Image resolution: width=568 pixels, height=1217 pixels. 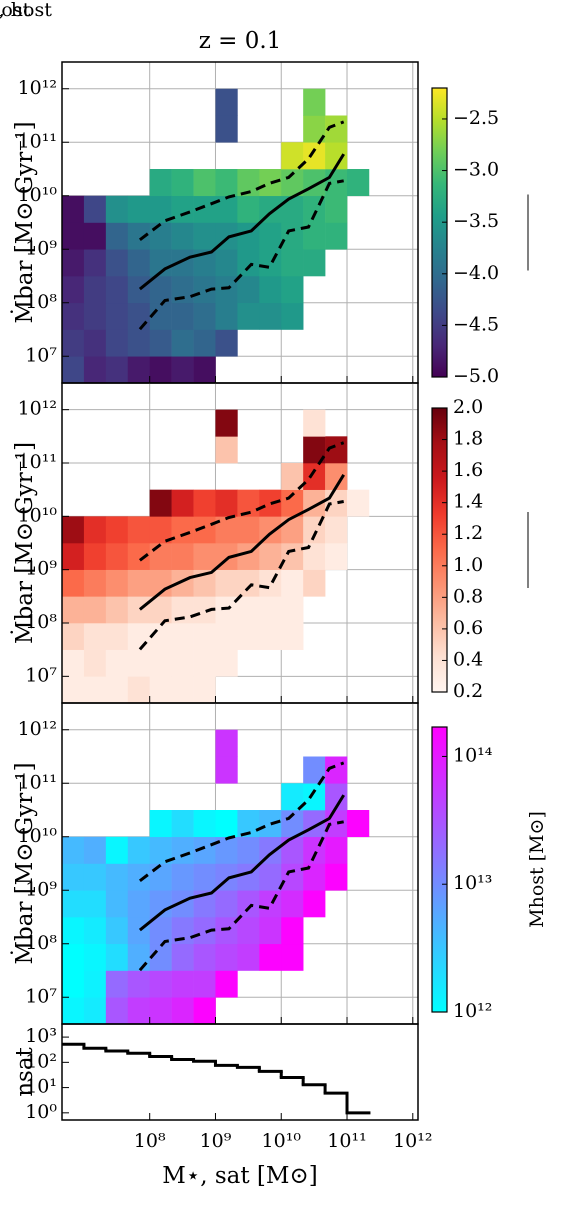 What do you see at coordinates (240, 41) in the screenshot?
I see `chart-title: z = 0.1` at bounding box center [240, 41].